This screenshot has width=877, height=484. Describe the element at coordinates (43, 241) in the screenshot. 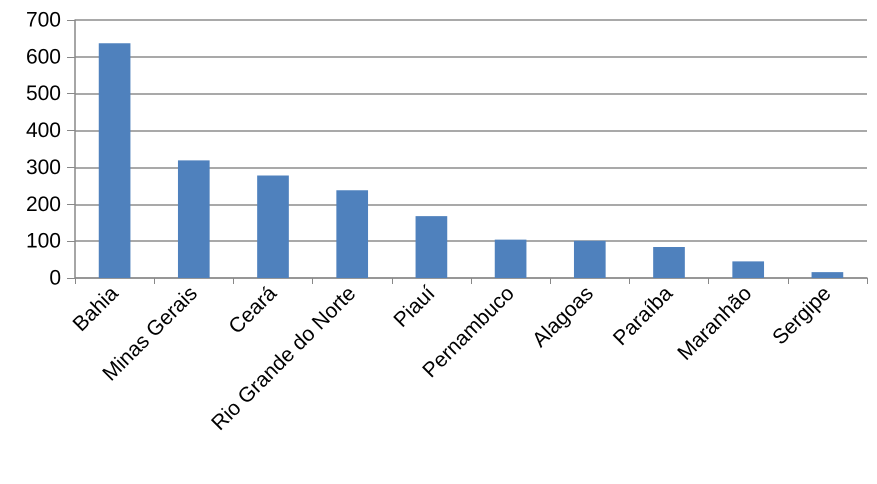

I see `y-tick-label: 100` at that location.